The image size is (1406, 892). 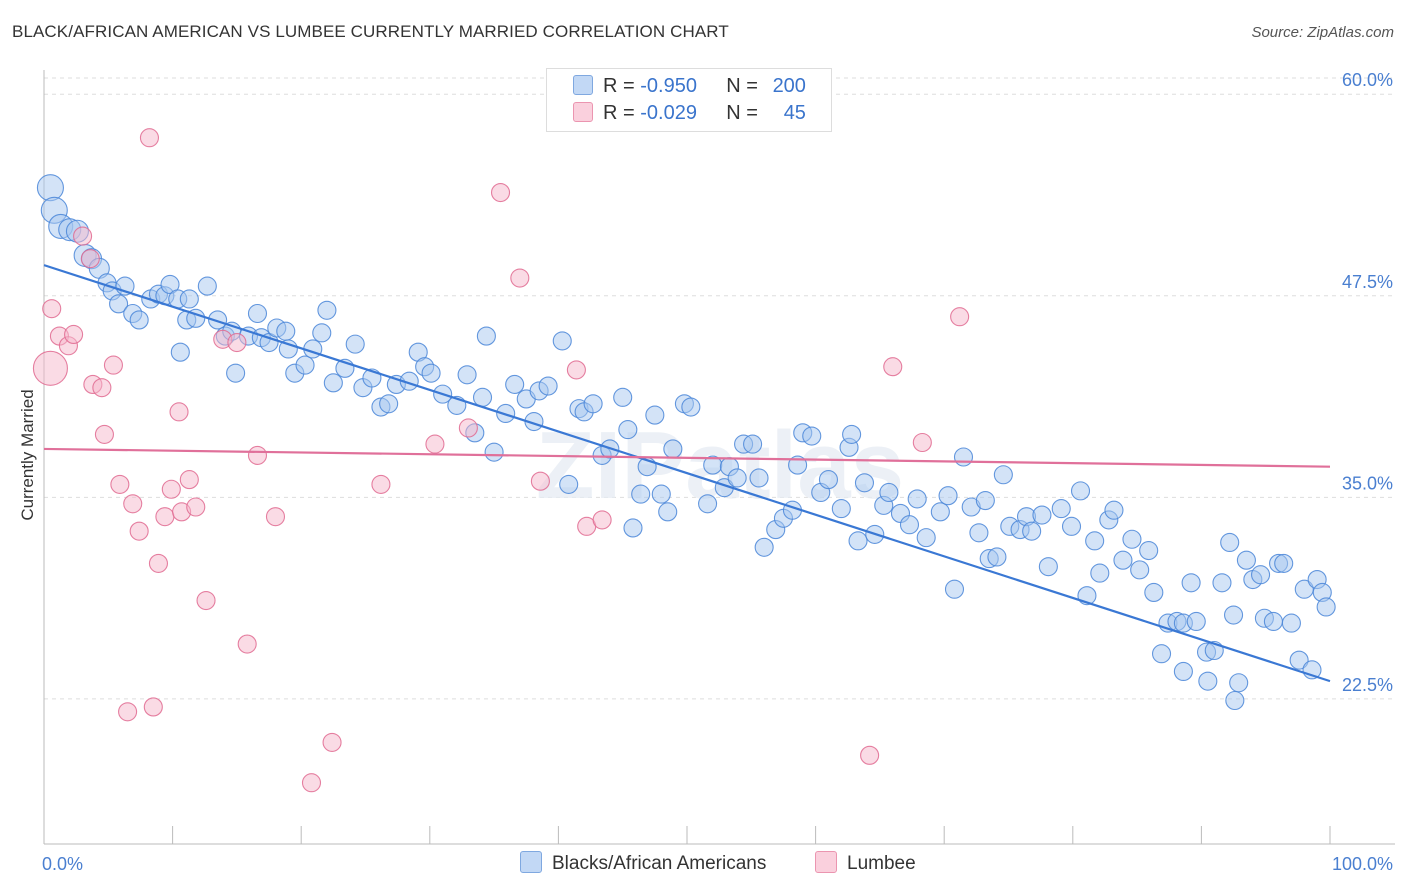 I want to click on legend-n-value: 45, so click(x=794, y=113).